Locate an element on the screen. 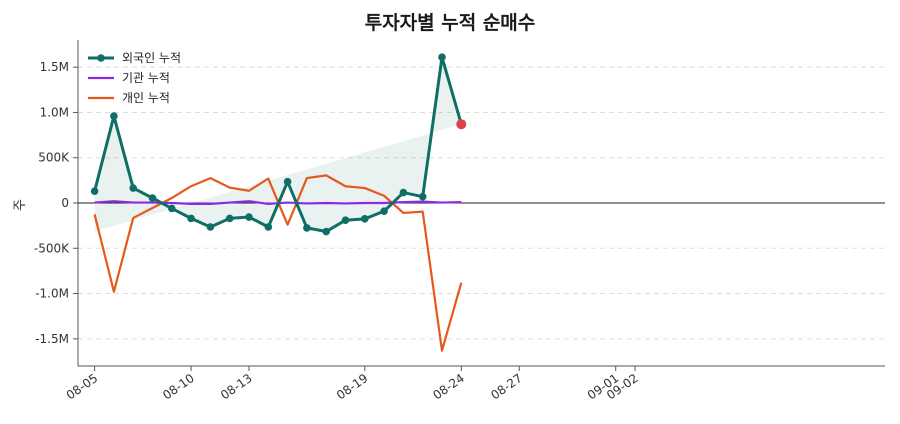 This screenshot has width=900, height=424. x-tick-label: 08-05 is located at coordinates (82, 386).